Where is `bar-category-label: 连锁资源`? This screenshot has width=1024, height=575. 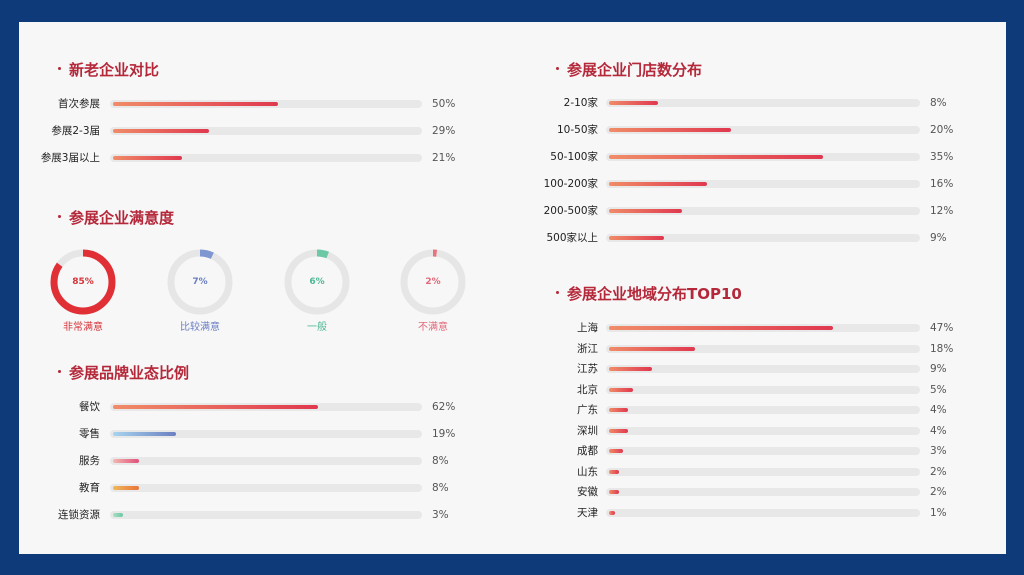 bar-category-label: 连锁资源 is located at coordinates (79, 515).